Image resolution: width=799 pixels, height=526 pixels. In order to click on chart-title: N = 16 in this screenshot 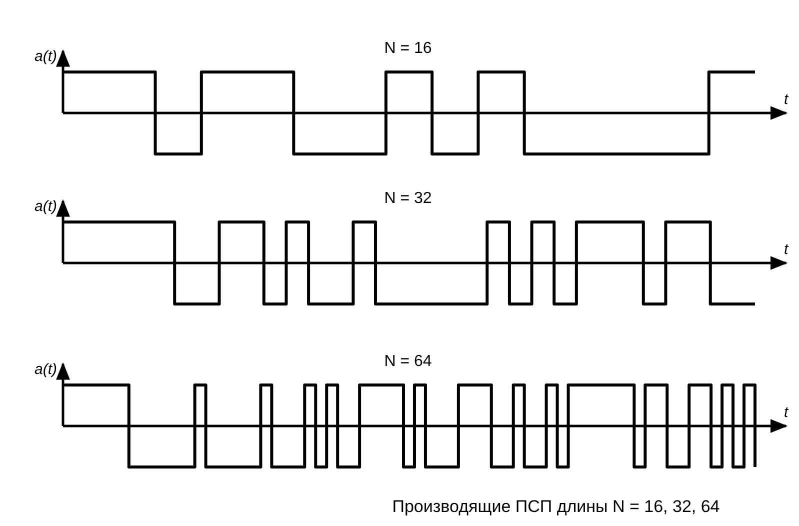, I will do `click(408, 48)`.